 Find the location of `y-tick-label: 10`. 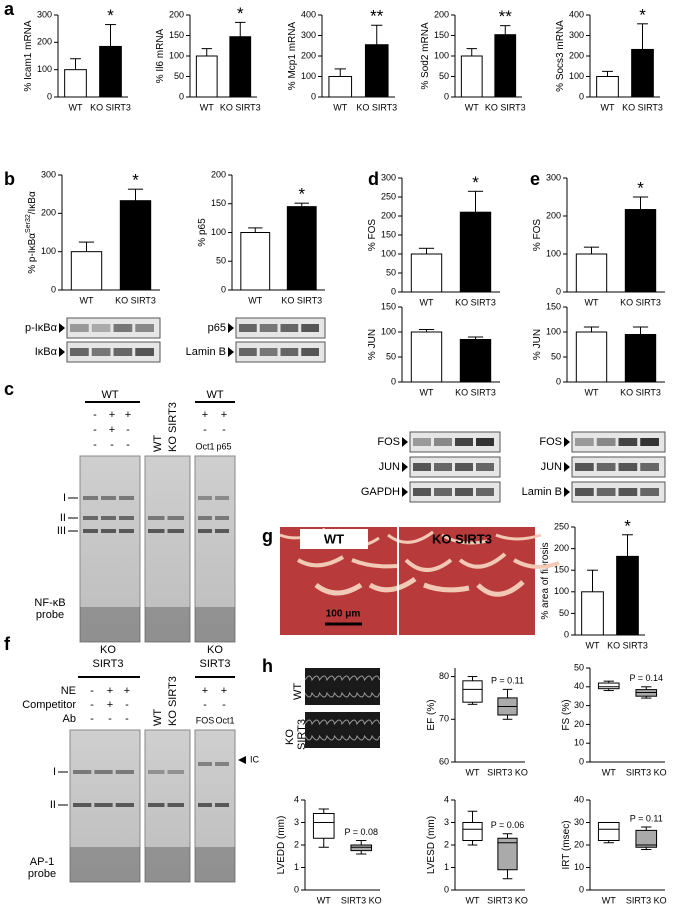

y-tick-label: 10 is located at coordinates (579, 743).